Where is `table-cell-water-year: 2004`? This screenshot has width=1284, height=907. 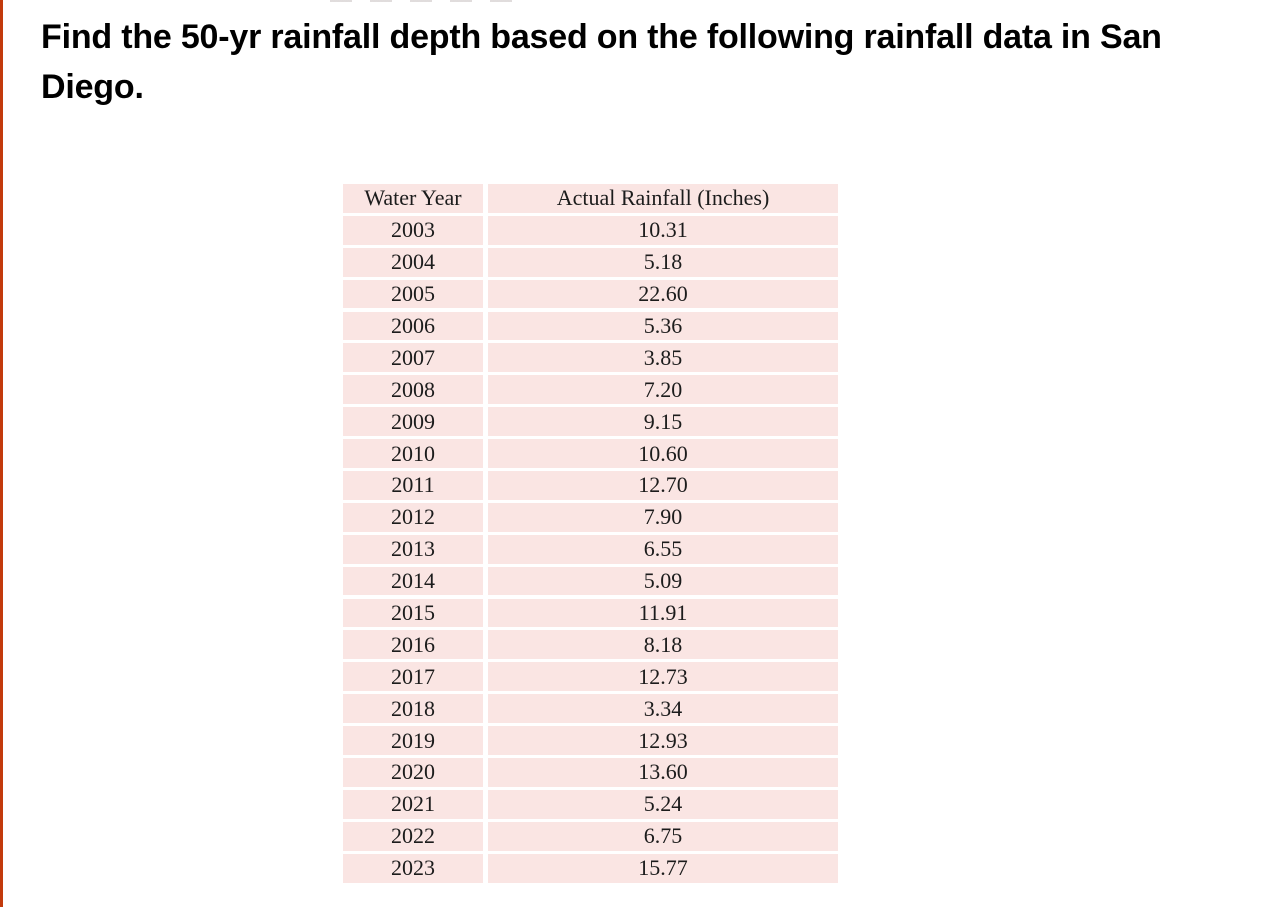 table-cell-water-year: 2004 is located at coordinates (413, 262).